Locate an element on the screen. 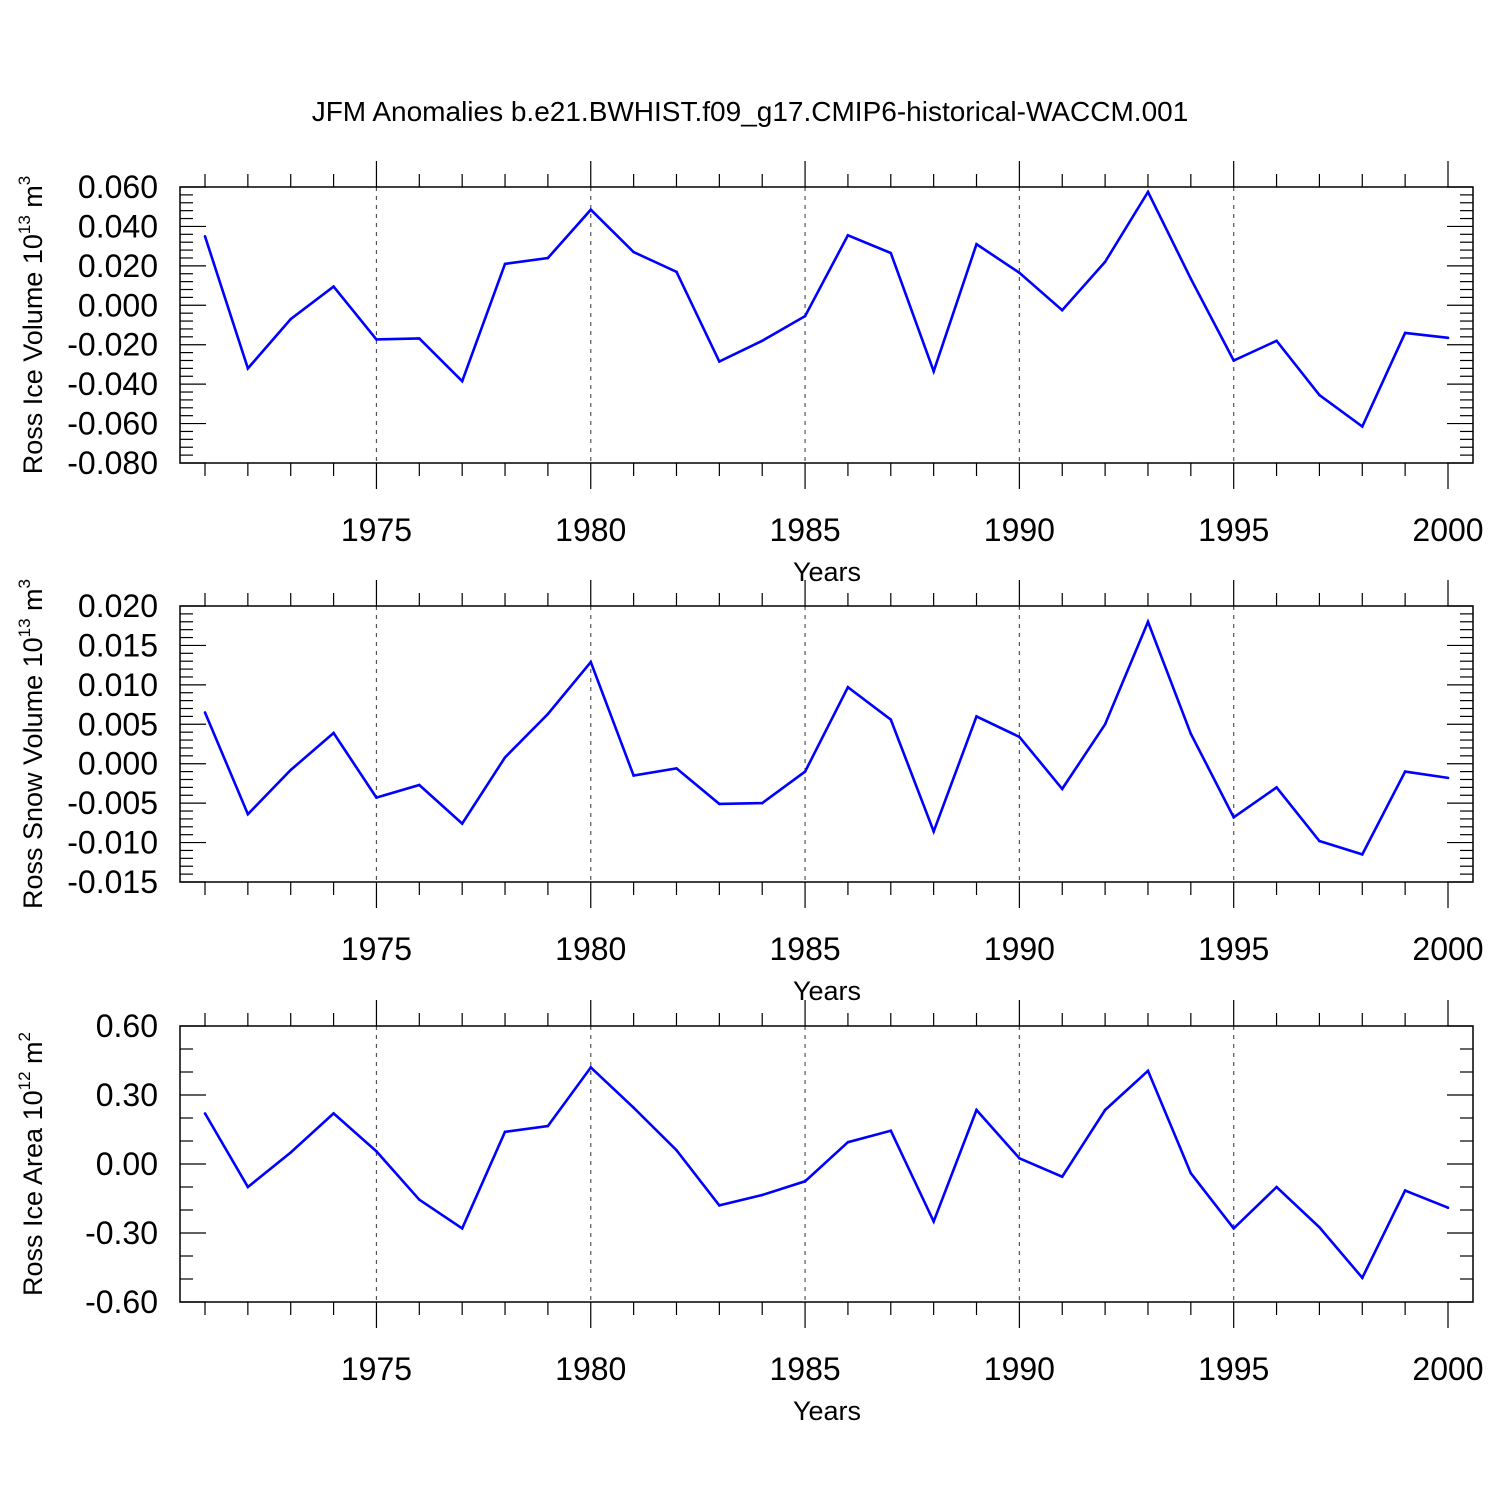 Image resolution: width=1500 pixels, height=1500 pixels. x-tick-label: 1980 is located at coordinates (590, 1369).